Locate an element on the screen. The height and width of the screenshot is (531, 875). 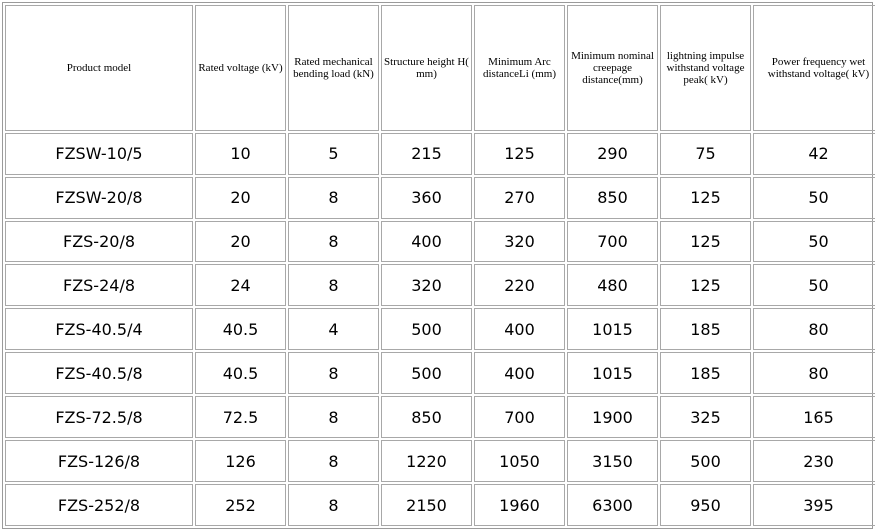
value-cell: 2150 is located at coordinates (426, 505).